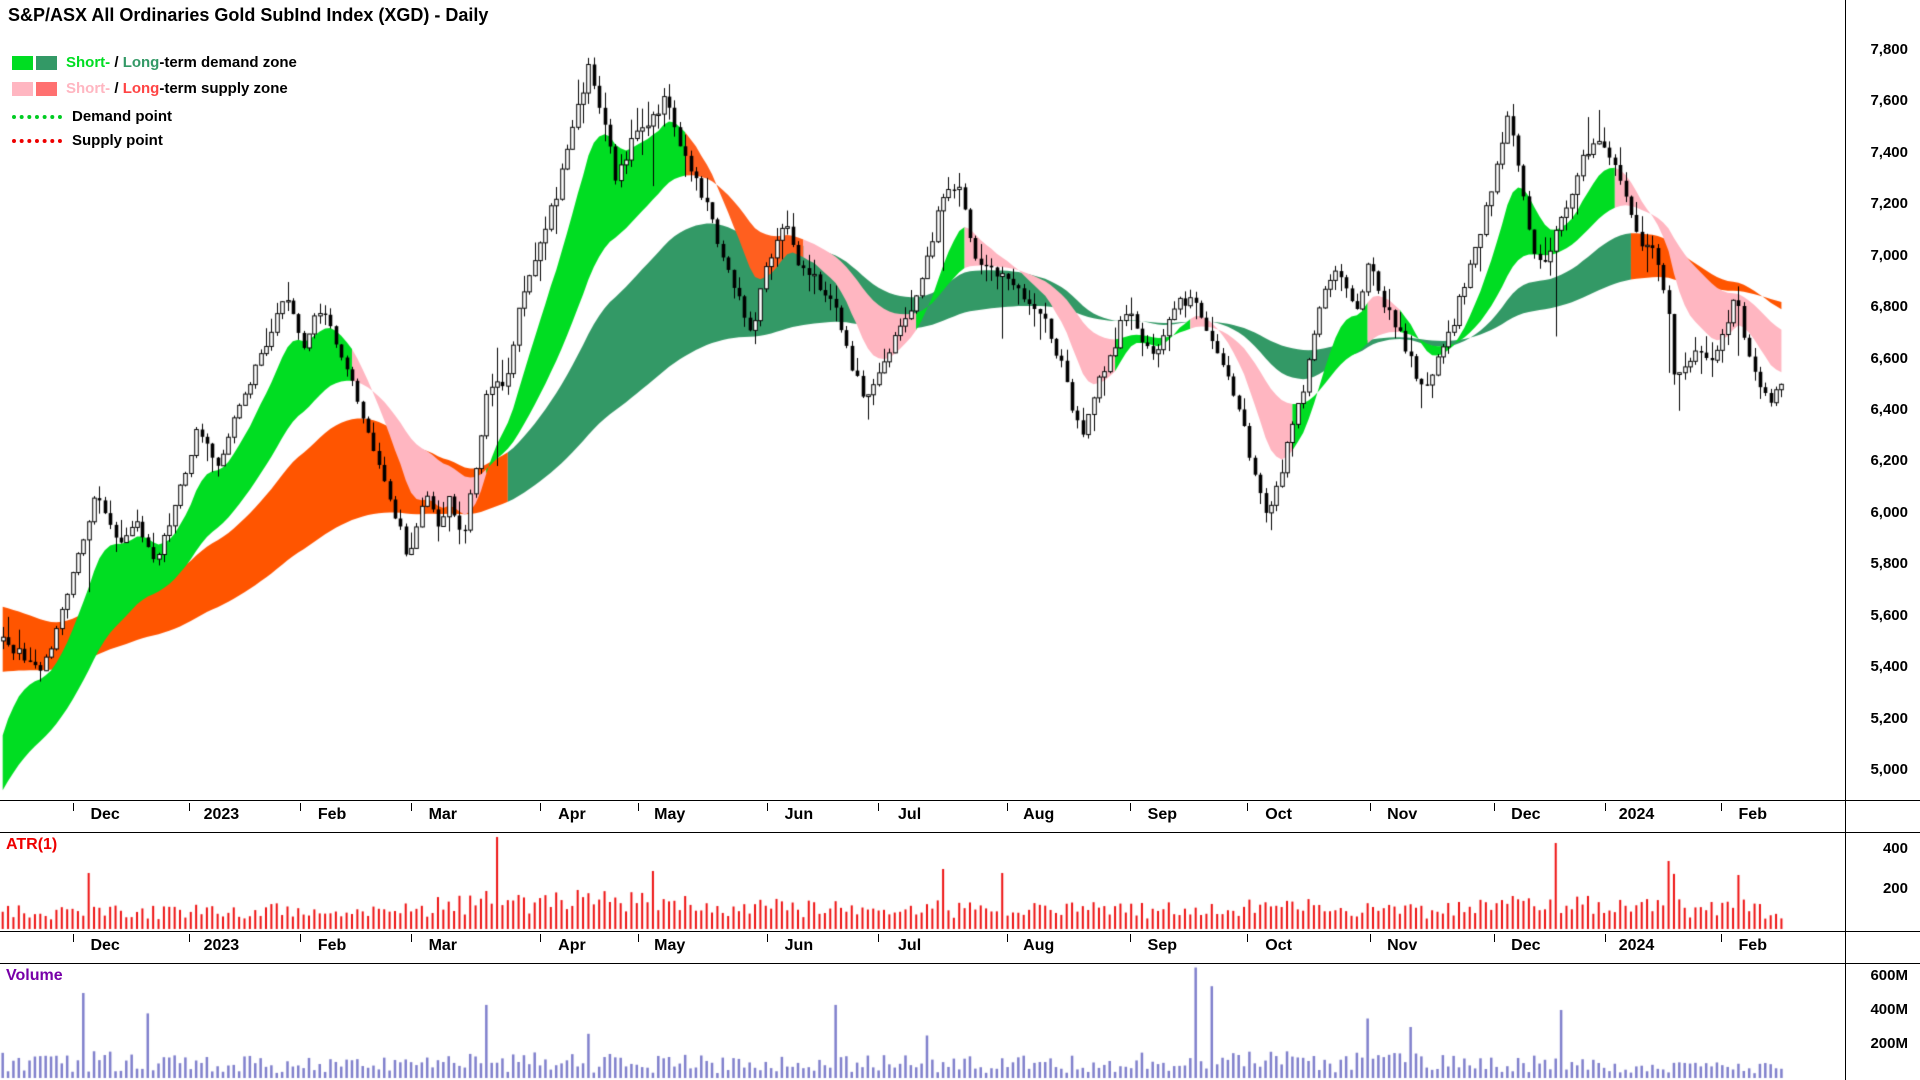 This screenshot has height=1080, width=1920. I want to click on legend-demand-point-label: Demand point, so click(122, 116).